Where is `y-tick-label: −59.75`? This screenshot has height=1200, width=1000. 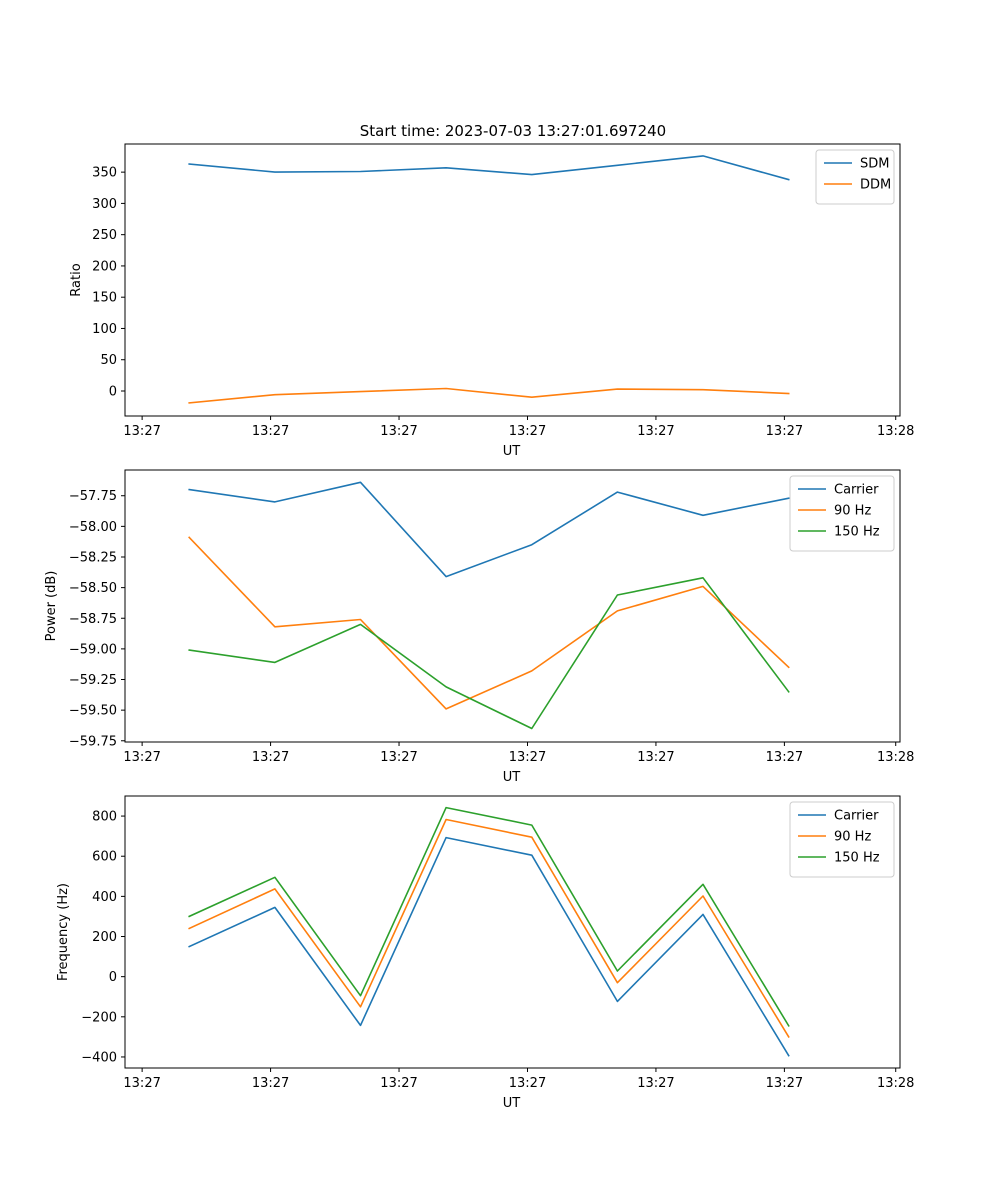 y-tick-label: −59.75 is located at coordinates (93, 741).